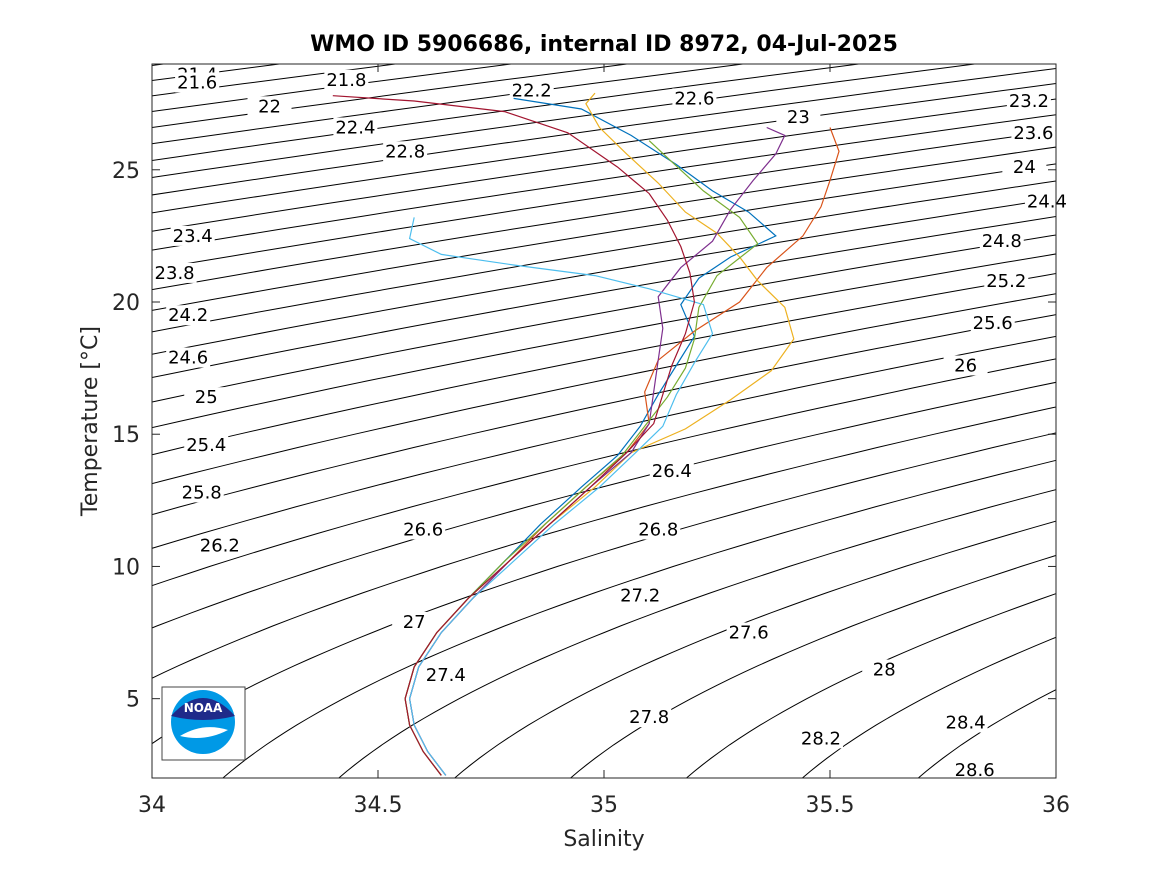  I want to click on contour-label: 22.4, so click(355, 127).